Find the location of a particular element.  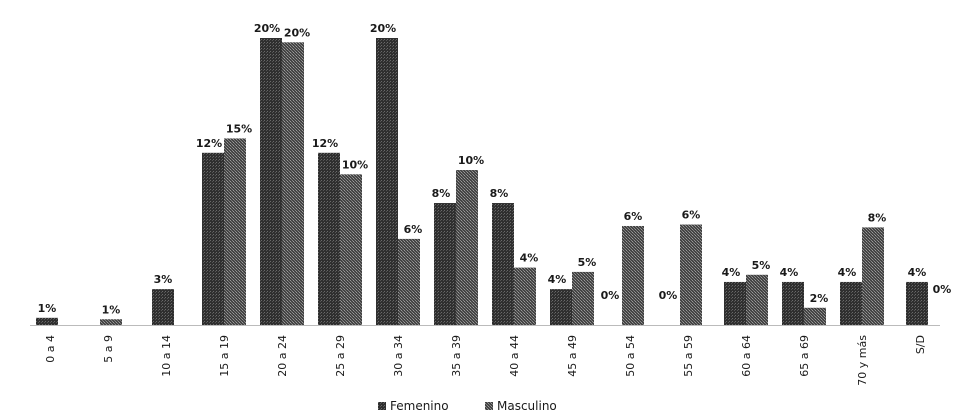

data-label-masculino-s-d: 0% is located at coordinates (942, 289).